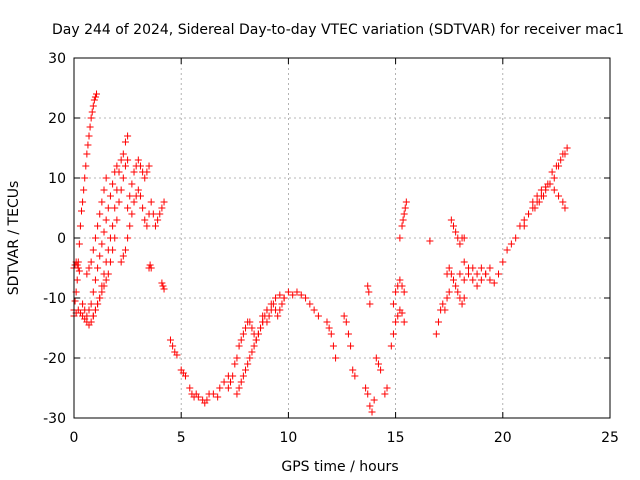 The height and width of the screenshot is (480, 640). What do you see at coordinates (138, 184) in the screenshot?
I see `series-s8` at bounding box center [138, 184].